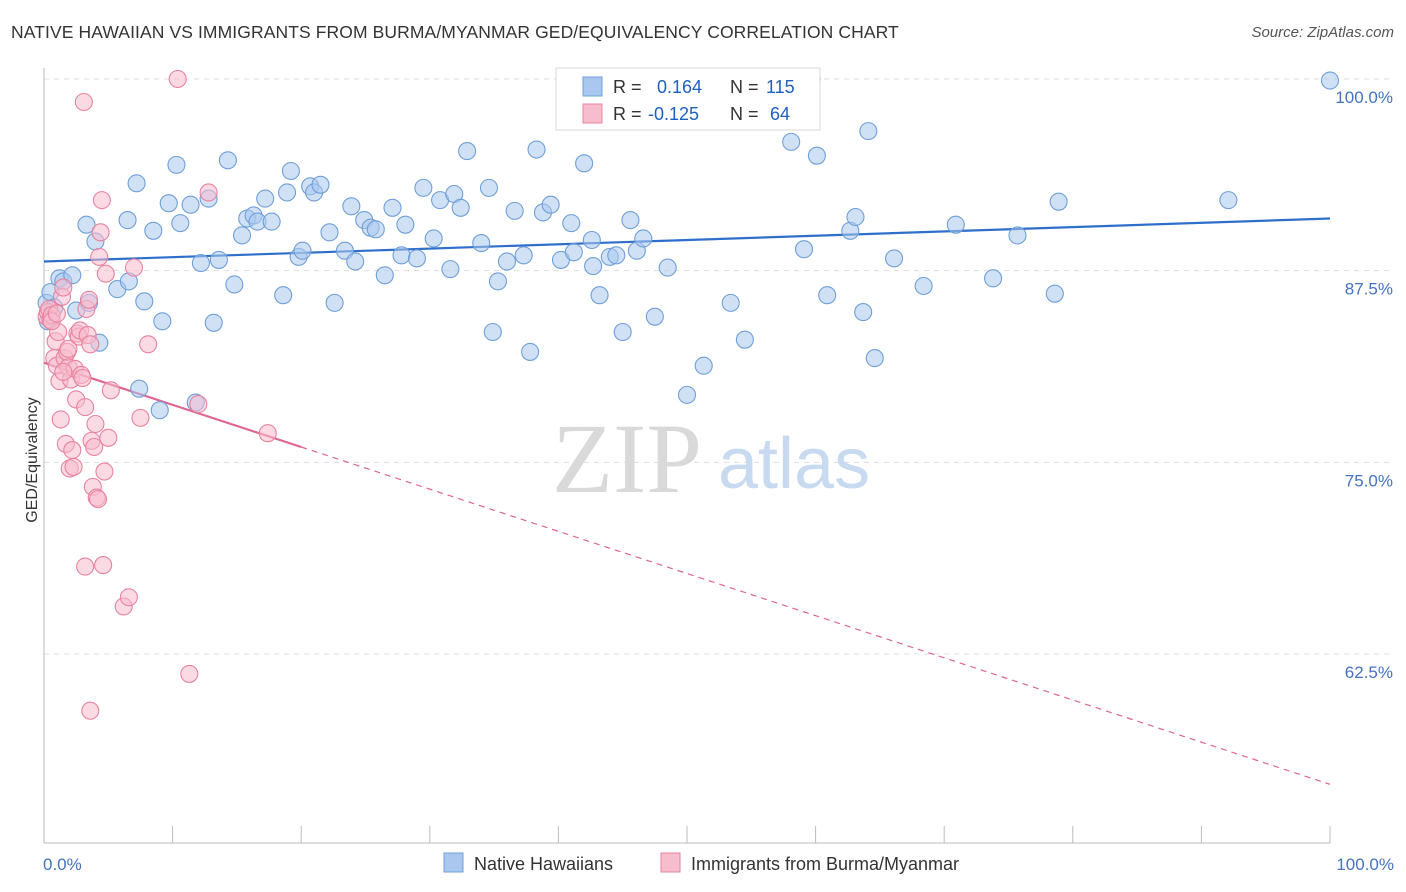  Describe the element at coordinates (592, 113) in the screenshot. I see `legend-swatch-pink` at that location.